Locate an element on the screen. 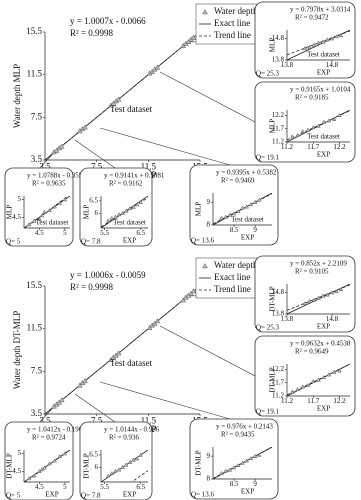  y-tick-label: 14.8 is located at coordinates (278, 292).